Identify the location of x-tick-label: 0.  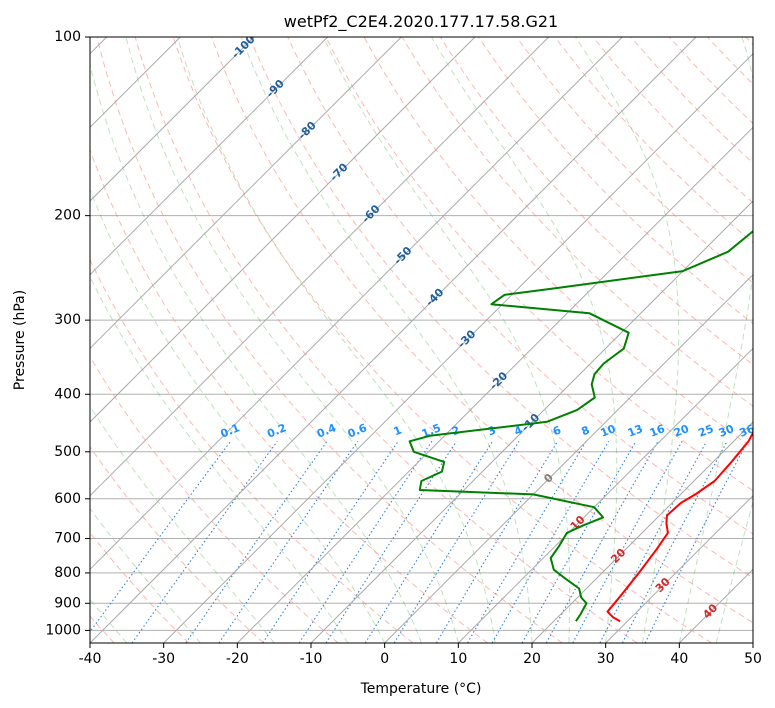
(384, 659).